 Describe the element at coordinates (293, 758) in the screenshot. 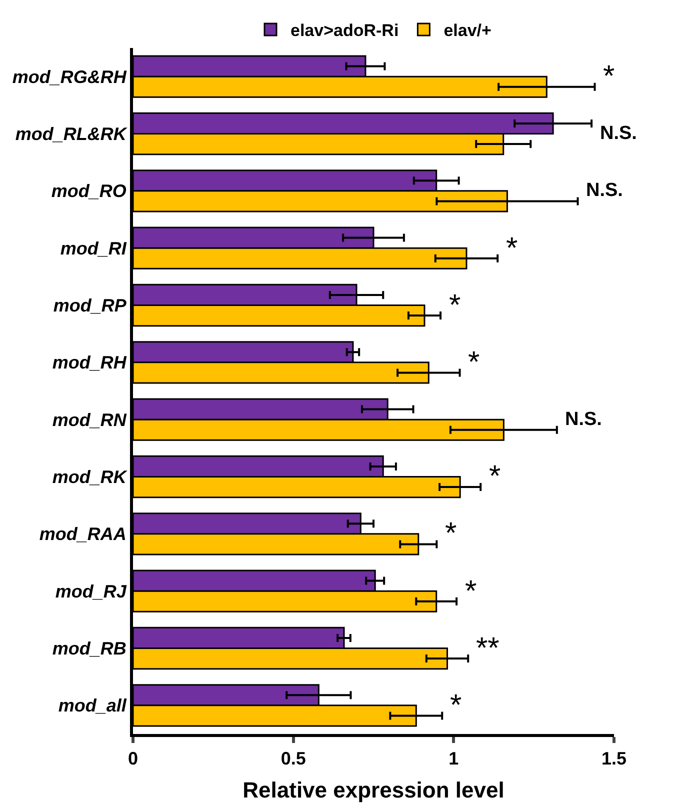

I see `x-tick-label: 0.5` at that location.